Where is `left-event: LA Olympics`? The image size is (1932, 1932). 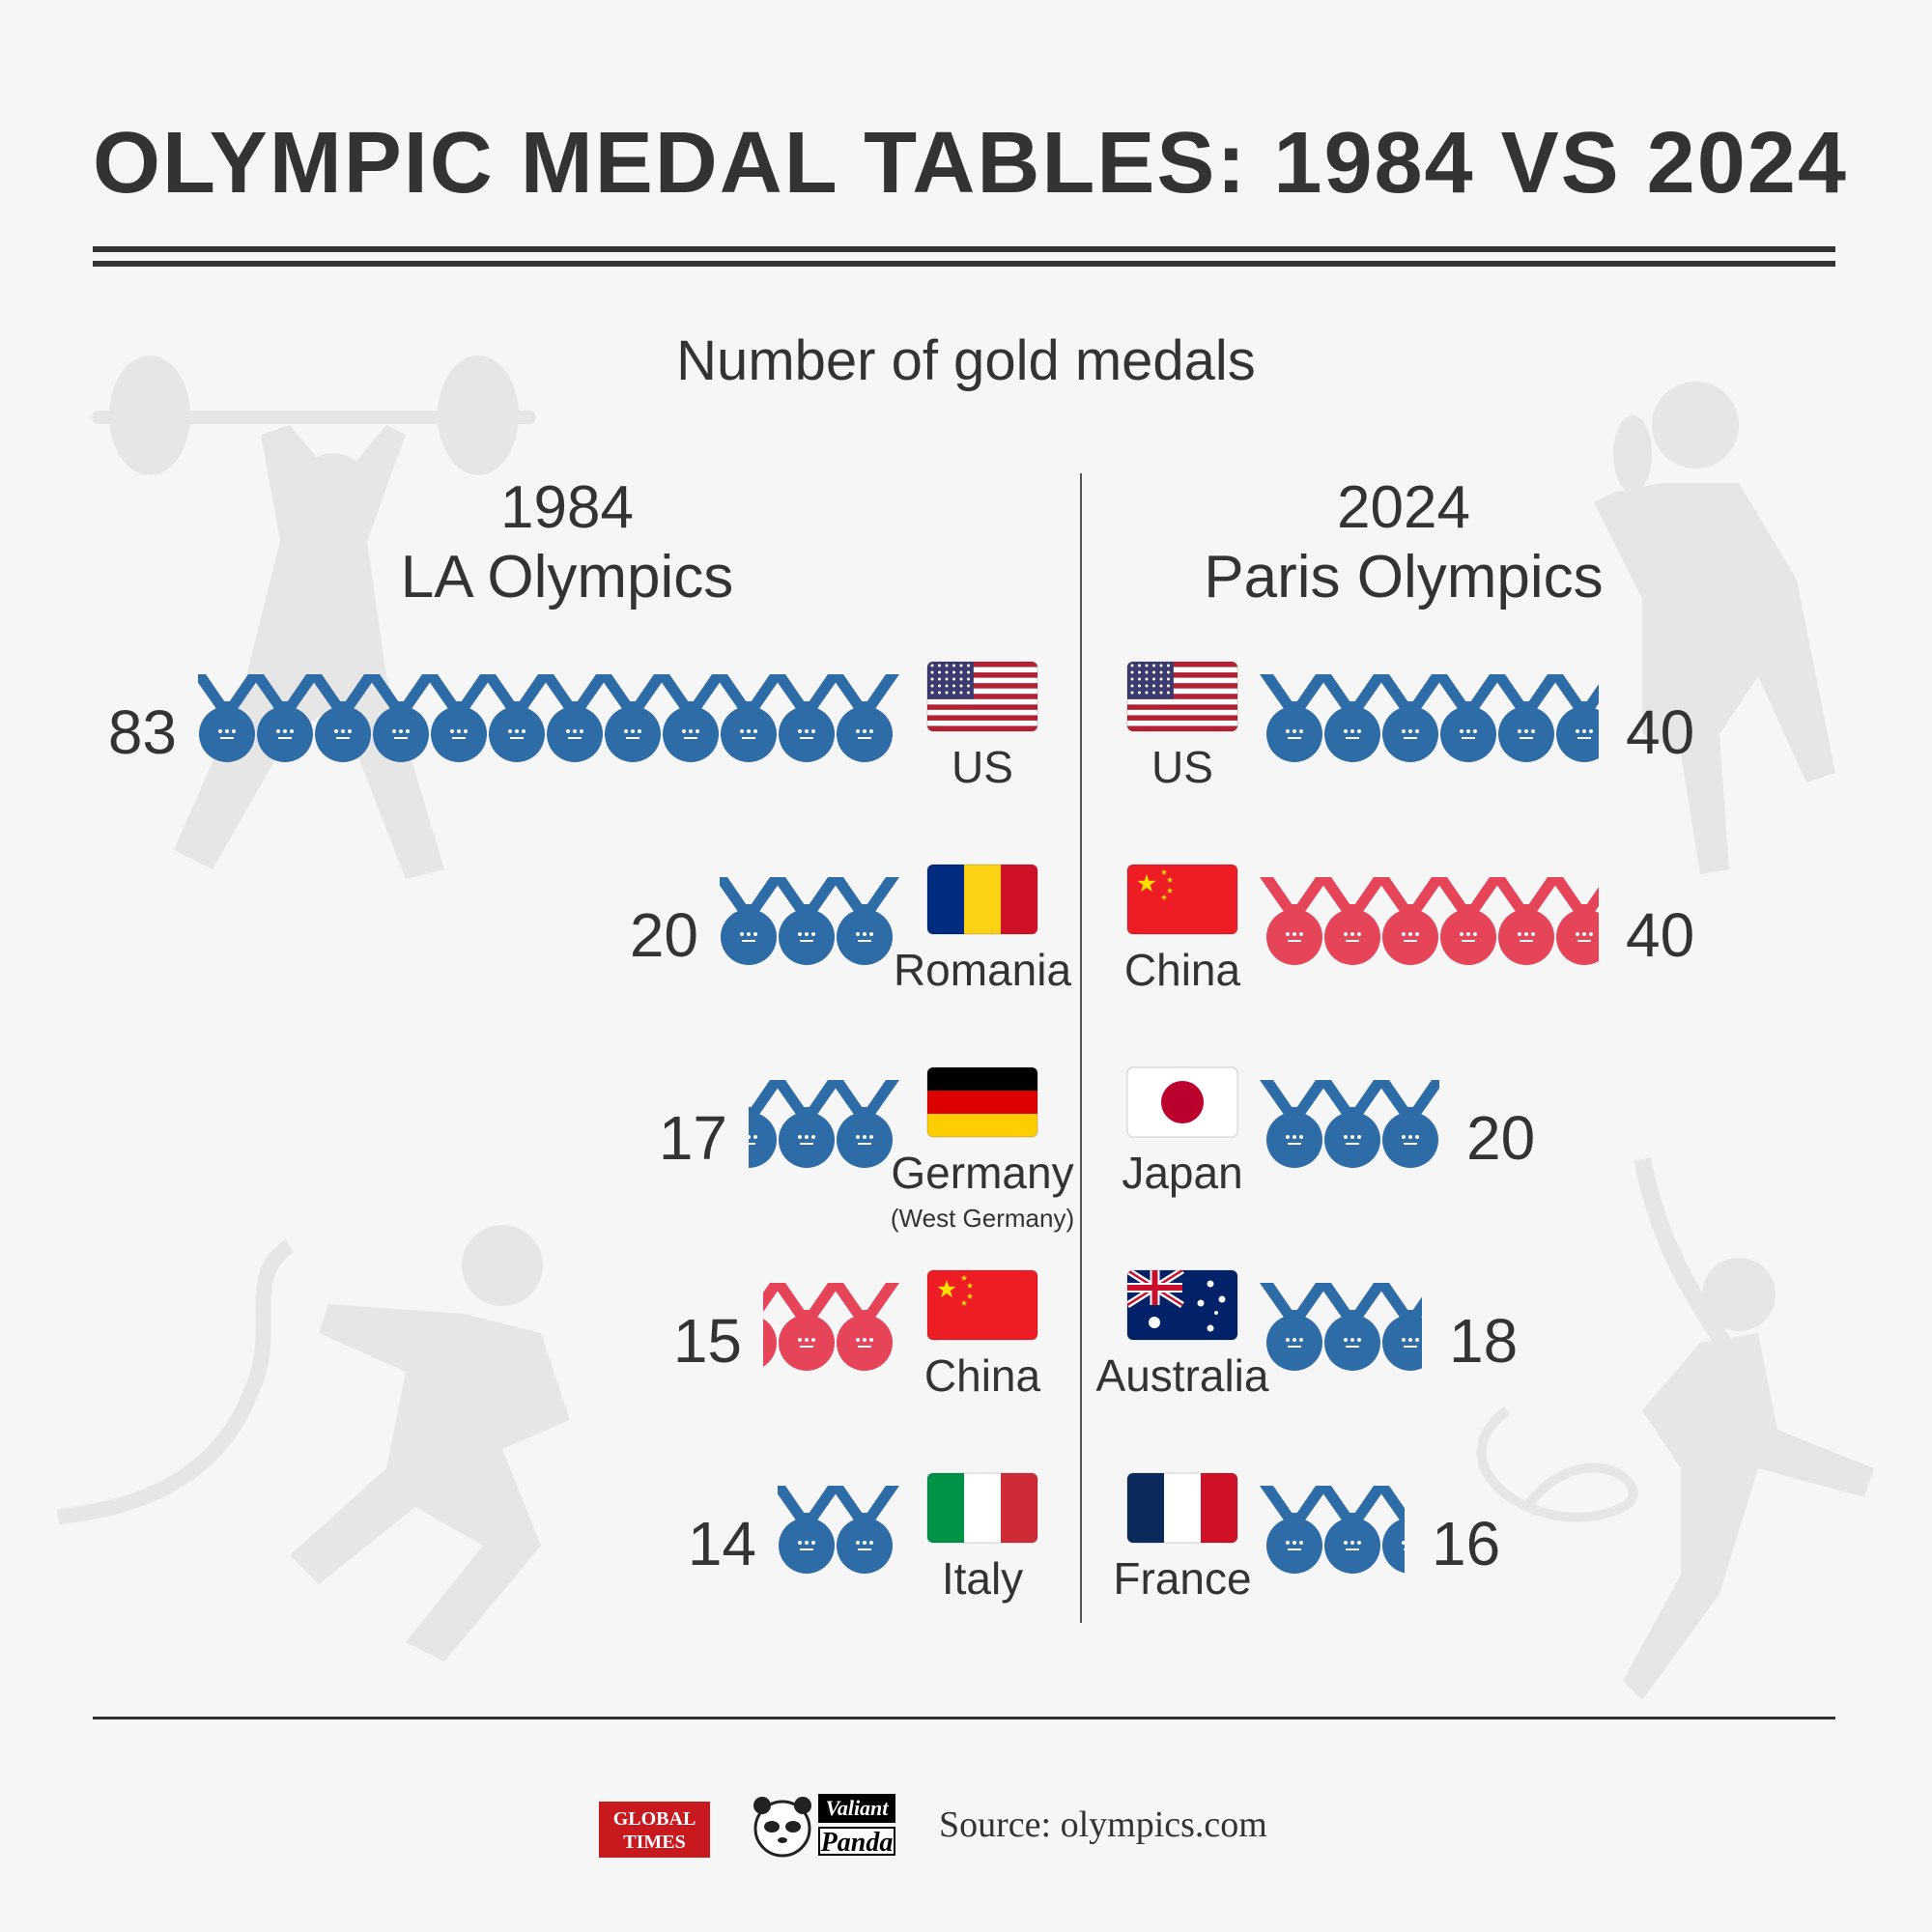
left-event: LA Olympics is located at coordinates (567, 577).